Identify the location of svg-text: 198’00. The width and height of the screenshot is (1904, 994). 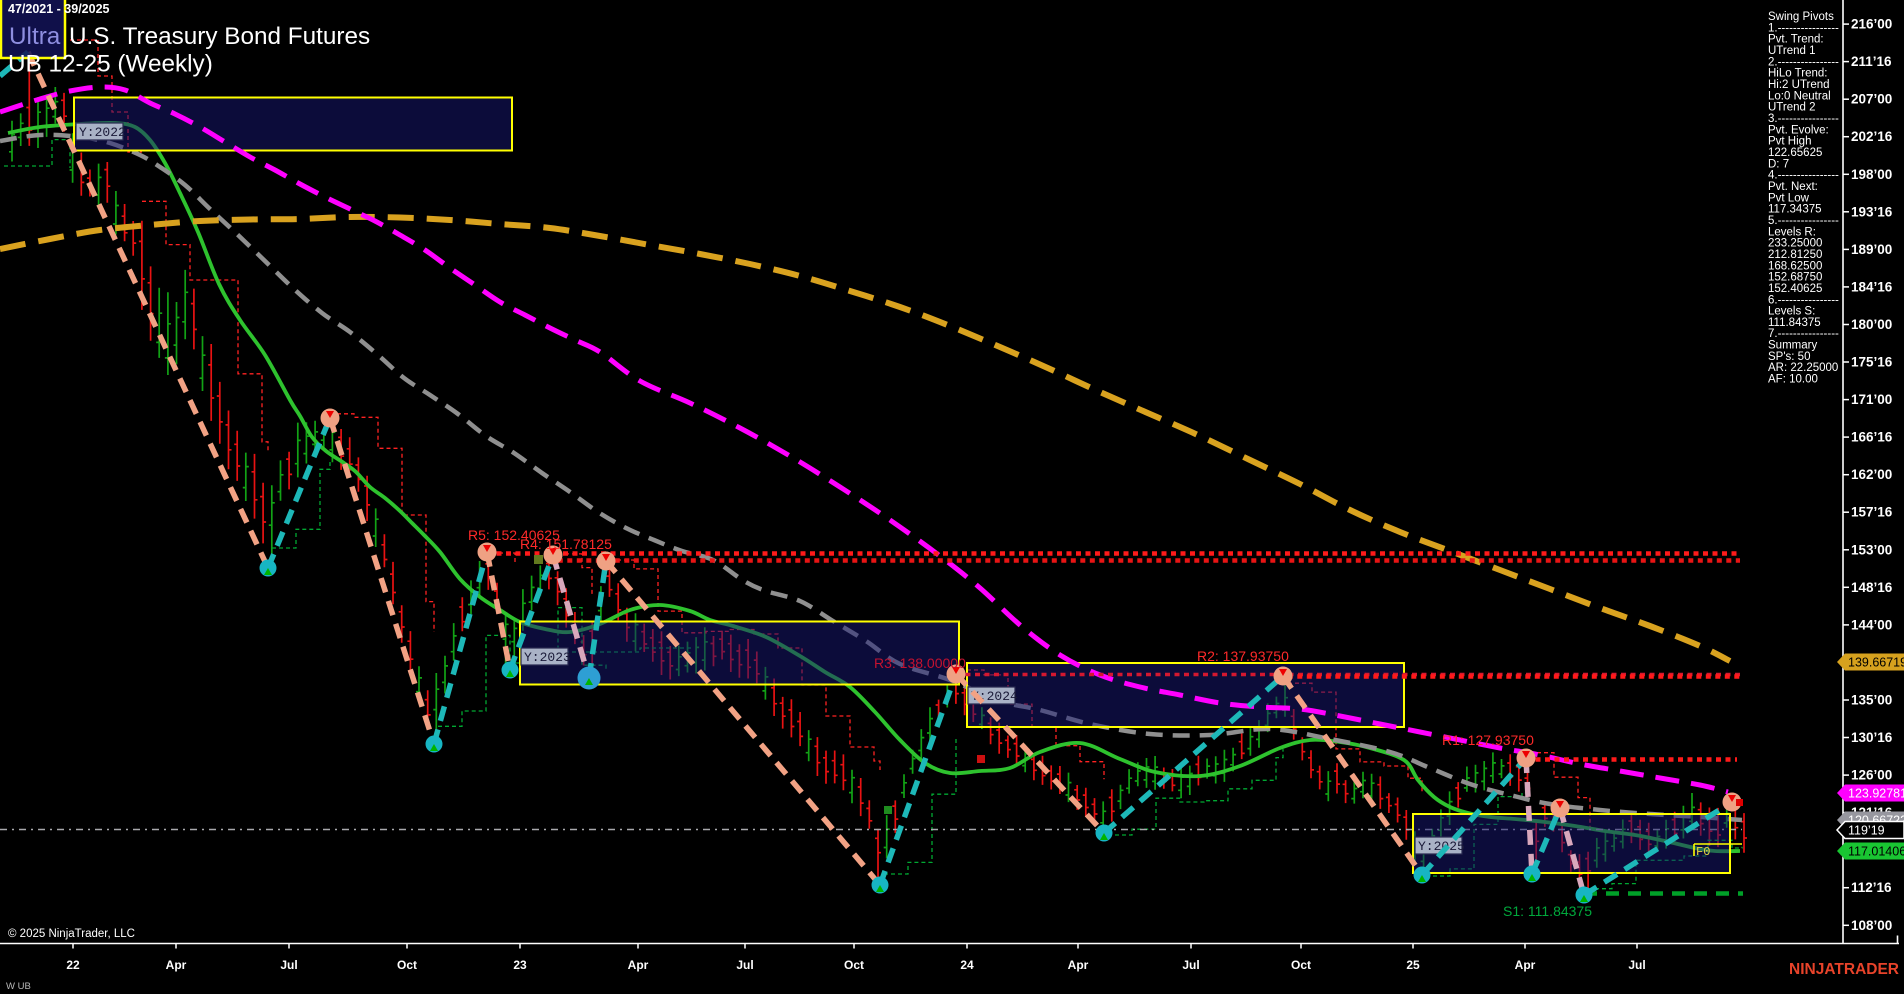
(1871, 174).